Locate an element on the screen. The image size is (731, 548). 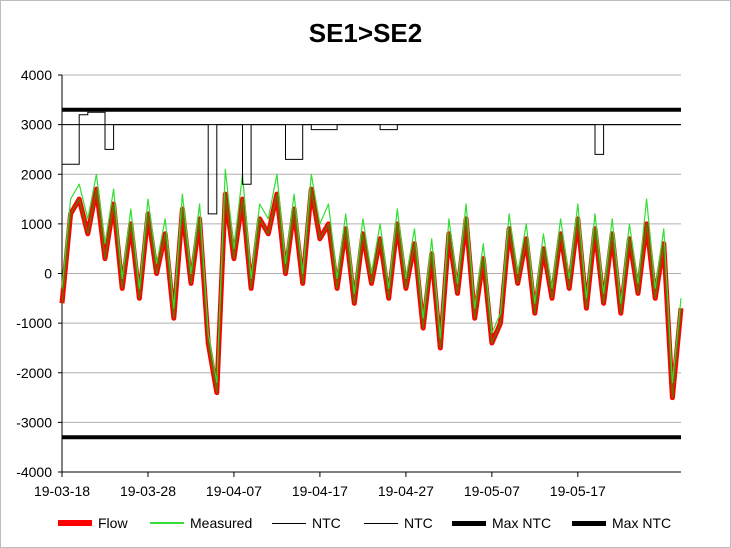
y-tick-label: 2000 is located at coordinates (36, 174).